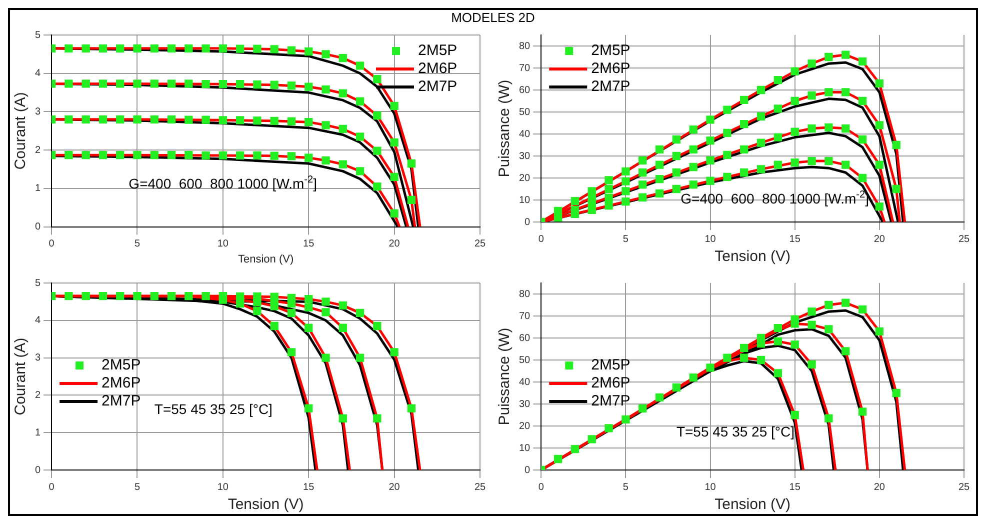  I want to click on chart-title: MODELES 2D, so click(493, 18).